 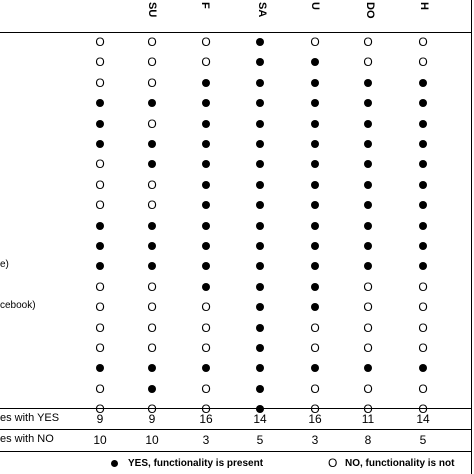 I want to click on table-bottom-line, so click(x=235, y=408).